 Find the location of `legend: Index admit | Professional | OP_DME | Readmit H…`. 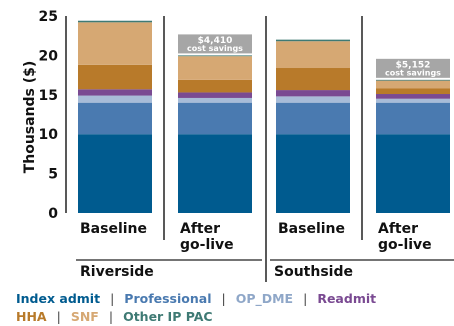

legend: Index admit | Professional | OP_DME | Readmit H… is located at coordinates (231, 308).